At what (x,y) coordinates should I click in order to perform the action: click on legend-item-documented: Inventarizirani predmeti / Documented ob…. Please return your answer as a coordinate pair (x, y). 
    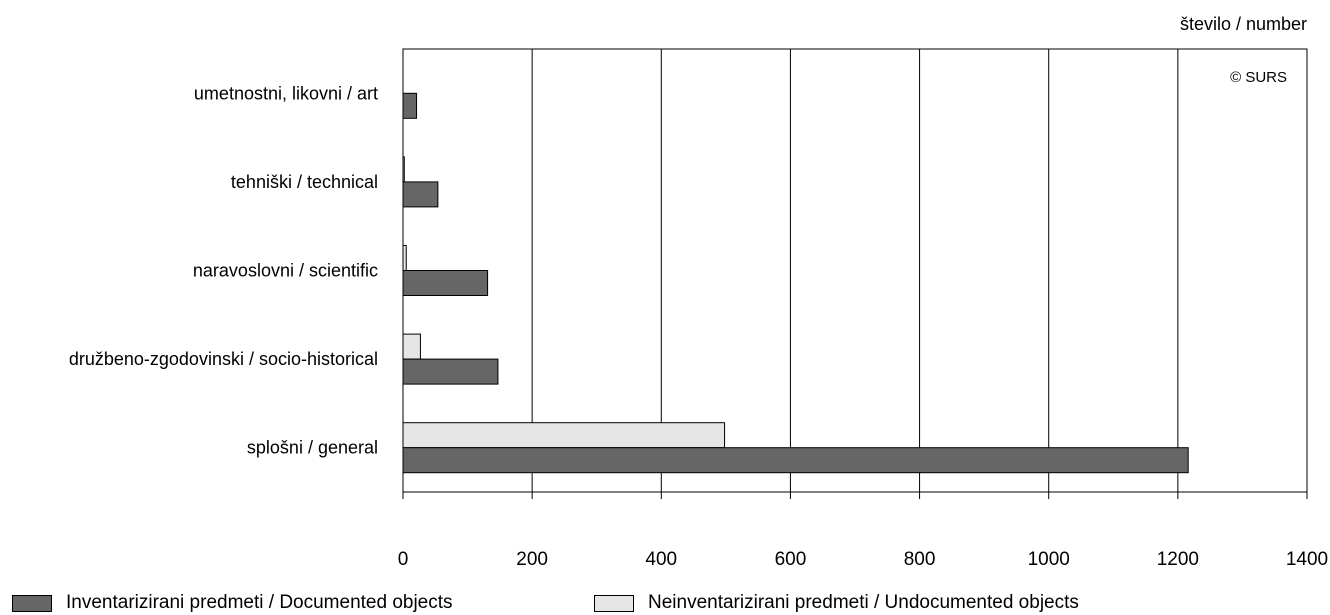
    Looking at the image, I should click on (232, 603).